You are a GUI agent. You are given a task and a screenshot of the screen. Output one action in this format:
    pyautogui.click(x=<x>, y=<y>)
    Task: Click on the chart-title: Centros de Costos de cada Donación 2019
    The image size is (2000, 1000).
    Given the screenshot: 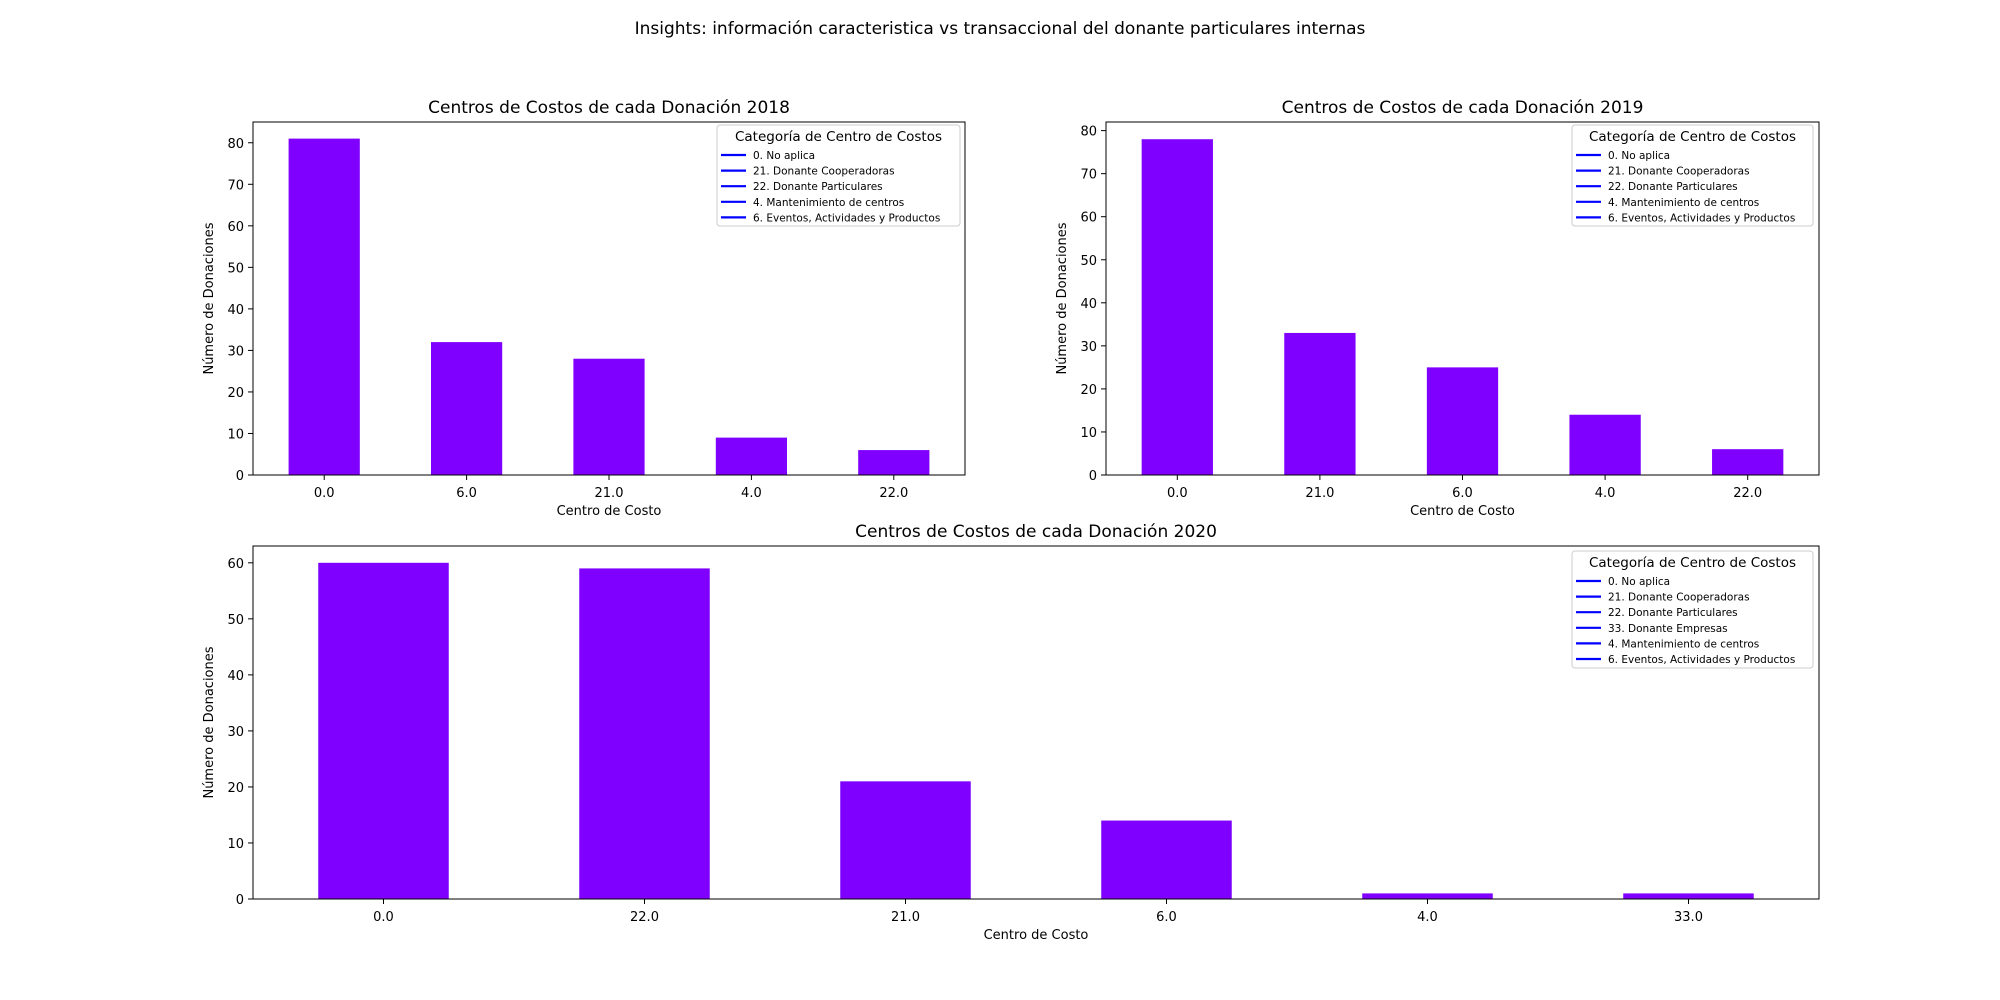 What is the action you would take?
    pyautogui.click(x=1463, y=108)
    